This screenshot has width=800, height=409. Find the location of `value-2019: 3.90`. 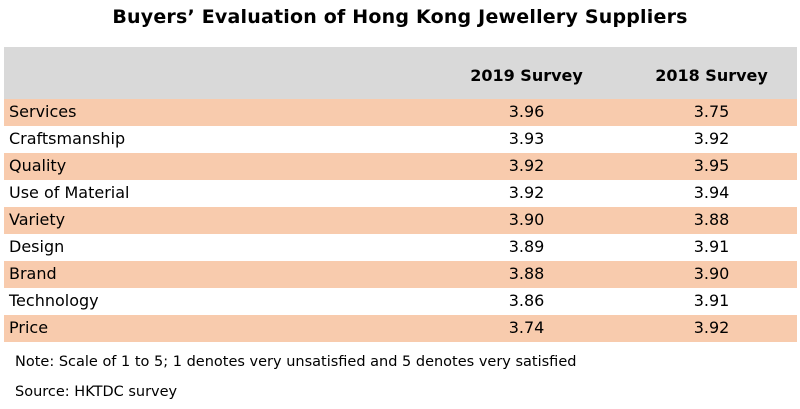

value-2019: 3.90 is located at coordinates (526, 219).